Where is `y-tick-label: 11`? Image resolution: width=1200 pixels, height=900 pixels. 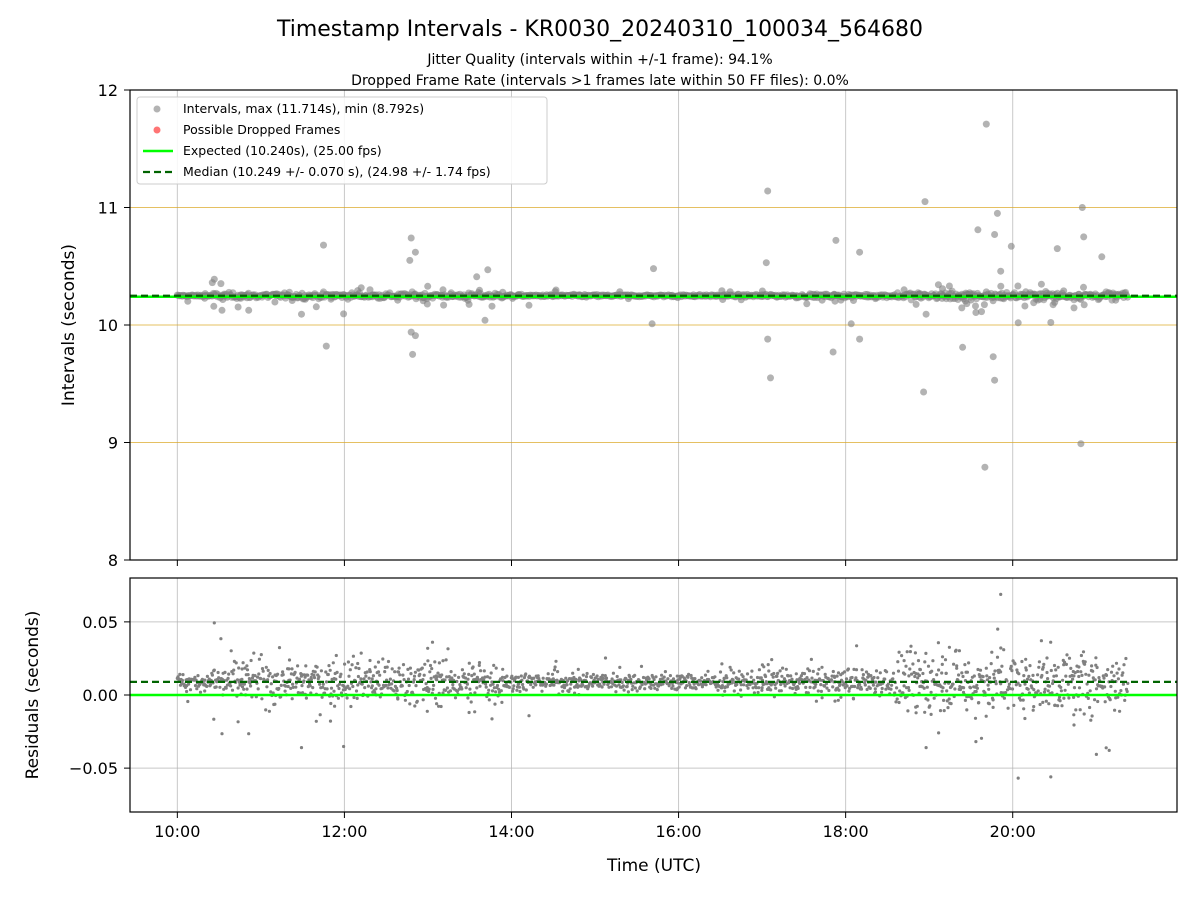
y-tick-label: 11 is located at coordinates (108, 208).